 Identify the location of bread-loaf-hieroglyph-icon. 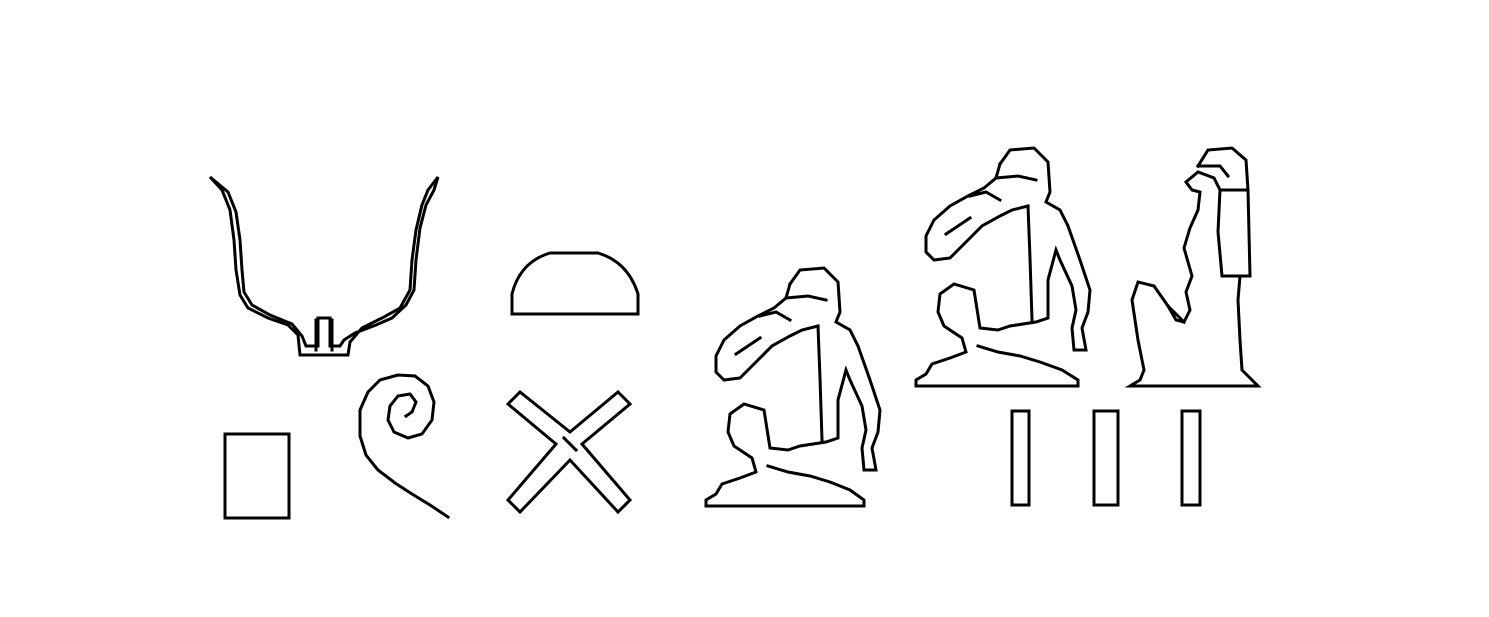
(575, 283).